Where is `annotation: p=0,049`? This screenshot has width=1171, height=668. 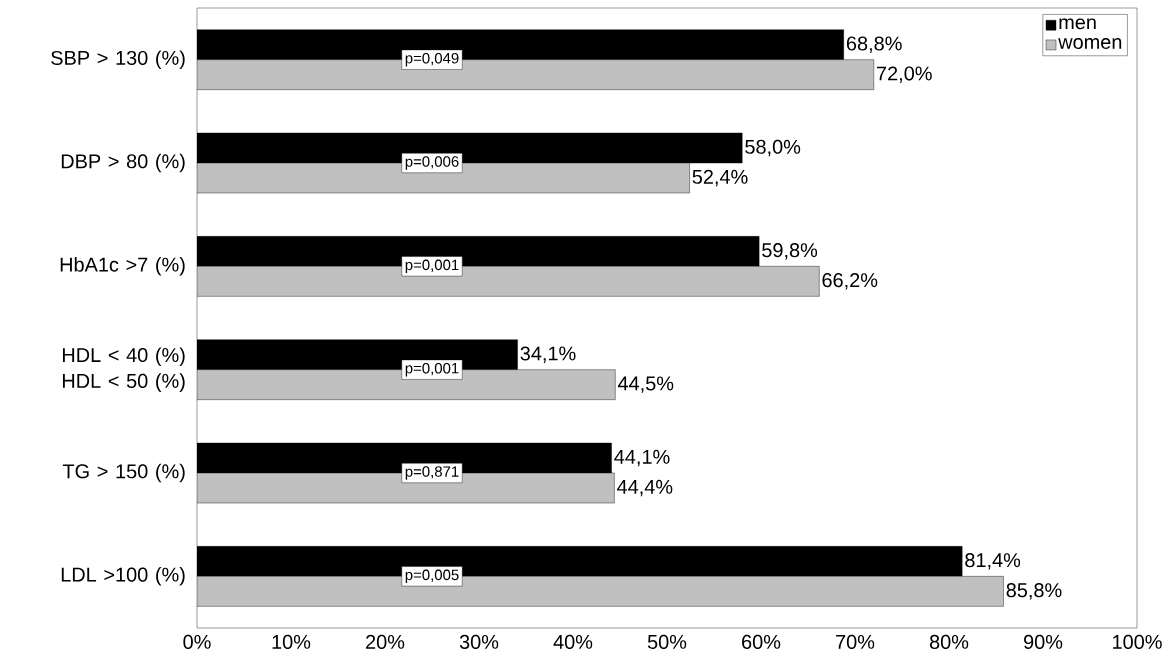
annotation: p=0,049 is located at coordinates (432, 59).